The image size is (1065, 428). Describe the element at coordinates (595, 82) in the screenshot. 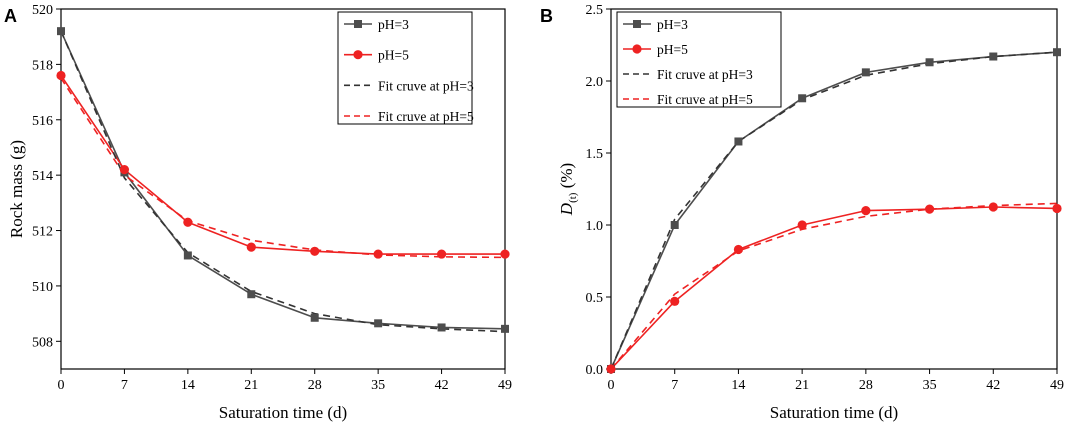

I see `y-tick-label: 2.0` at that location.